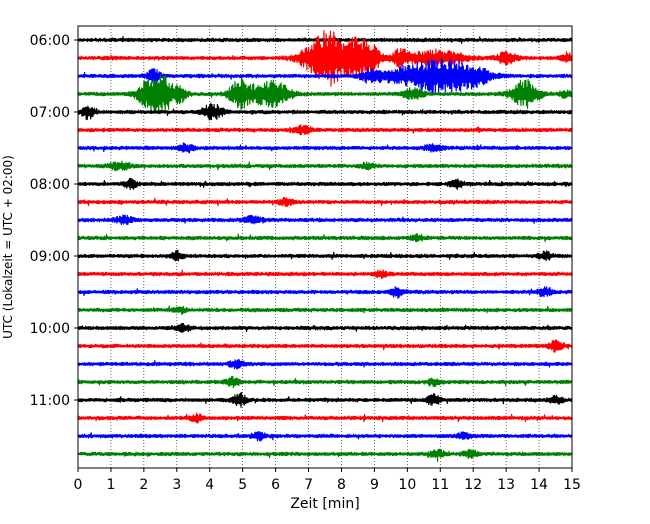 This screenshot has height=524, width=650. What do you see at coordinates (110, 485) in the screenshot?
I see `x-tick-label: 1` at bounding box center [110, 485].